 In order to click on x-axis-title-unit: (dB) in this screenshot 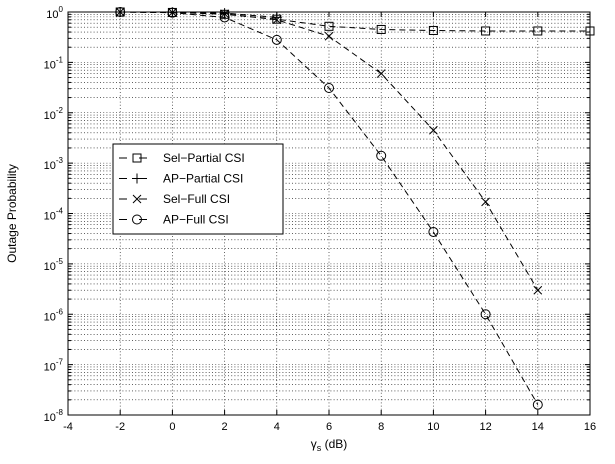, I will do `click(334, 444)`.